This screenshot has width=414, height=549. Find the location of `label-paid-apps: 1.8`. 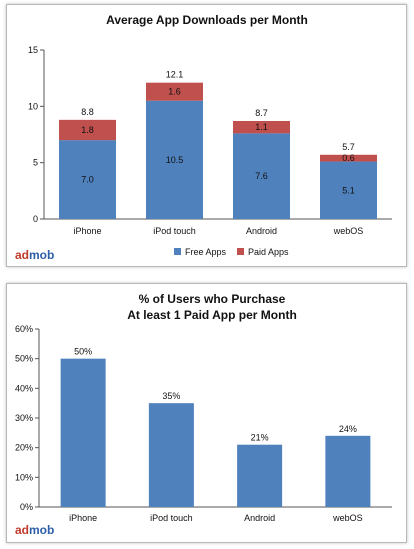

label-paid-apps: 1.8 is located at coordinates (87, 130).